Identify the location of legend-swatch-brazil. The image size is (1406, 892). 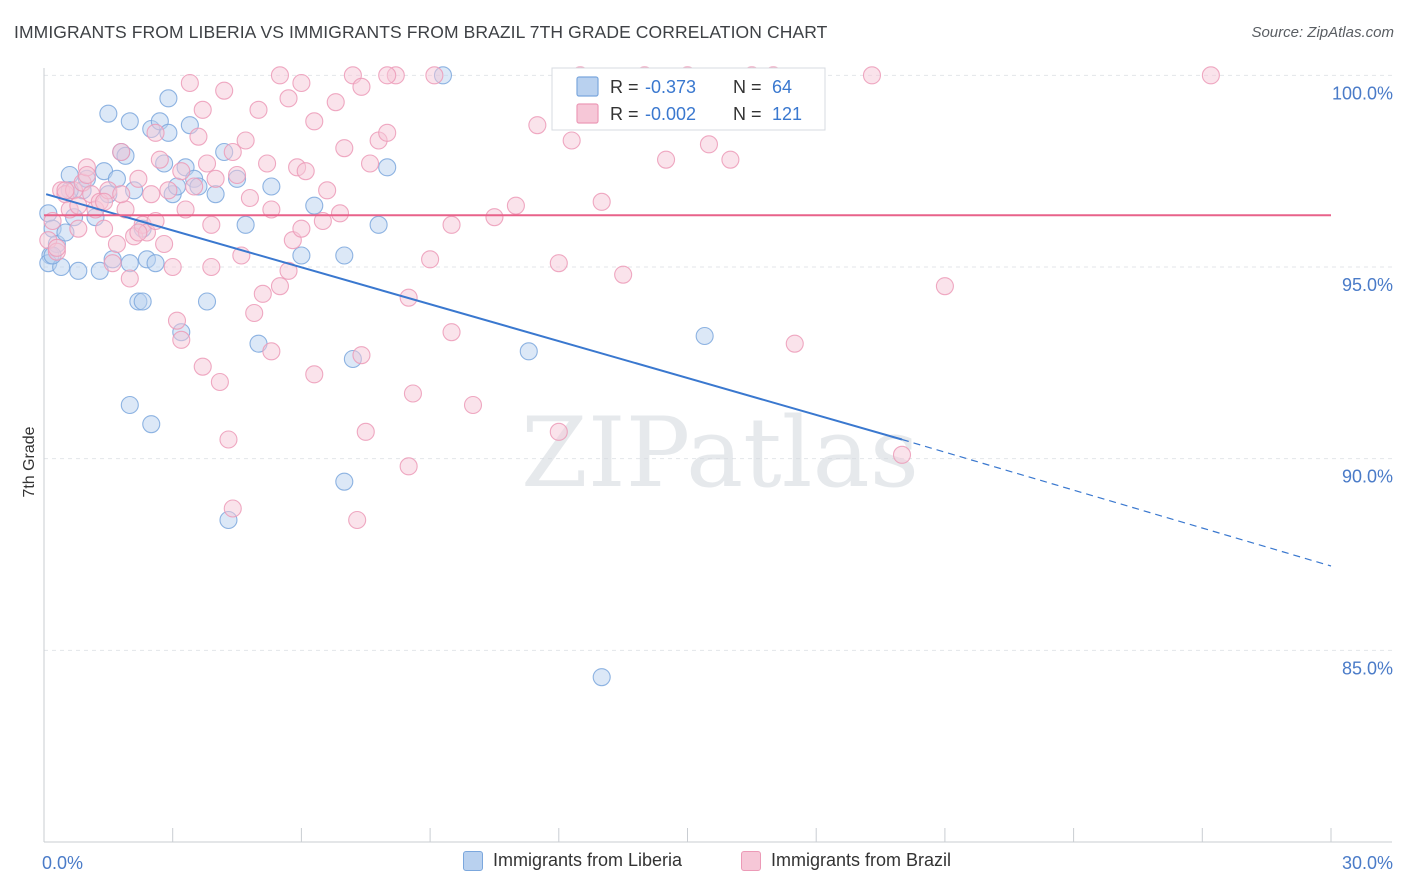
(751, 860).